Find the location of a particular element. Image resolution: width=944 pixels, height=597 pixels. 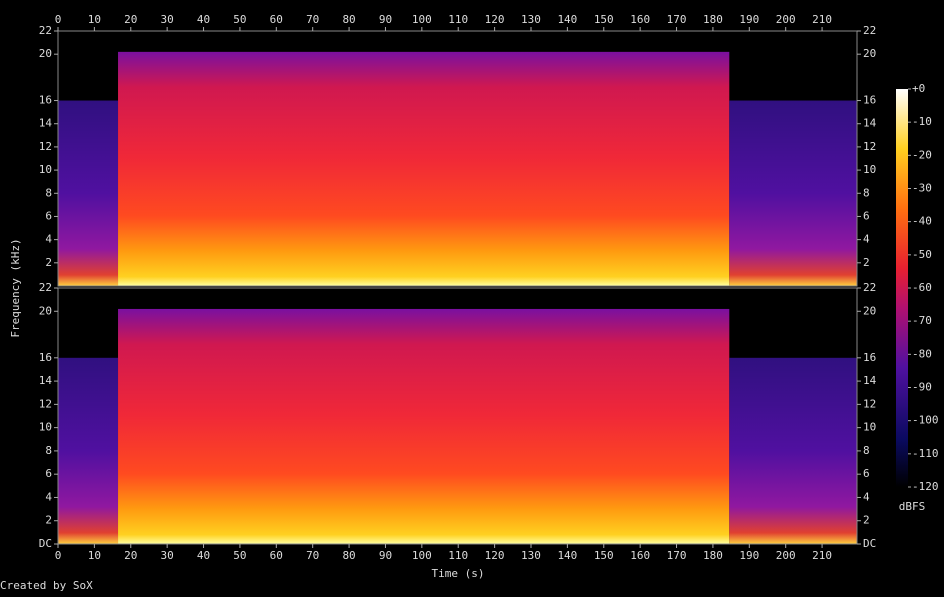

colorbar-tick-label: -40 is located at coordinates (922, 221).